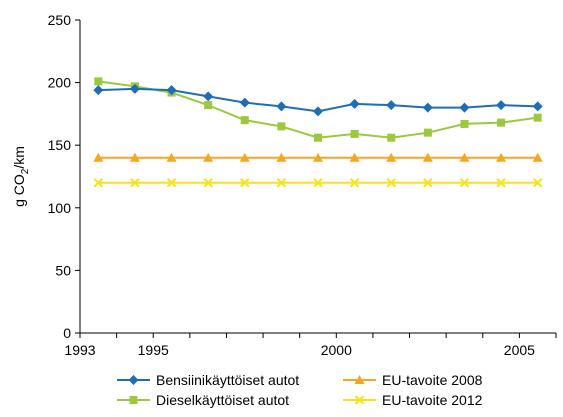 The image size is (563, 417). I want to click on y-tick-label: 200, so click(60, 83).